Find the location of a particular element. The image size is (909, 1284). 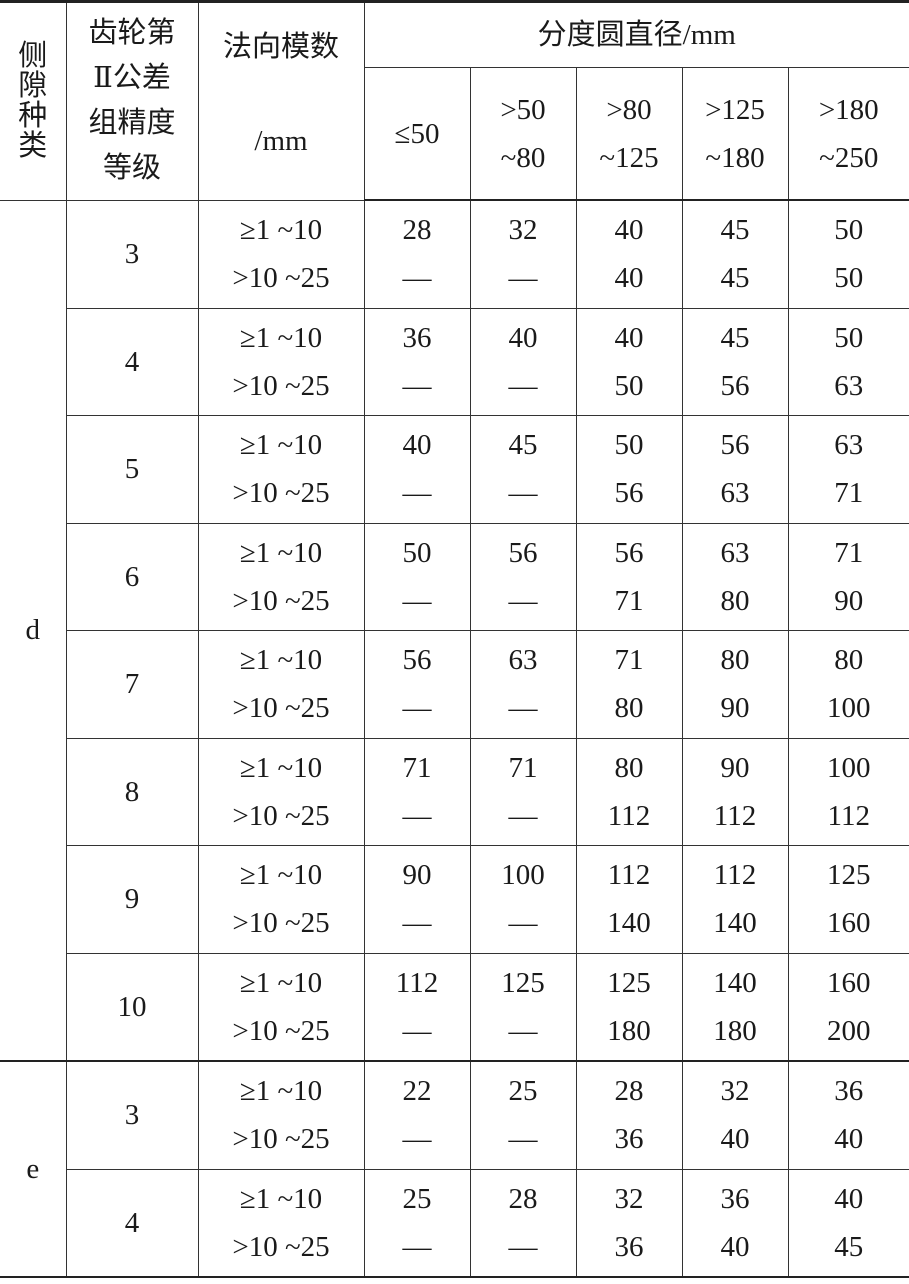

value: 100 is located at coordinates (523, 875).